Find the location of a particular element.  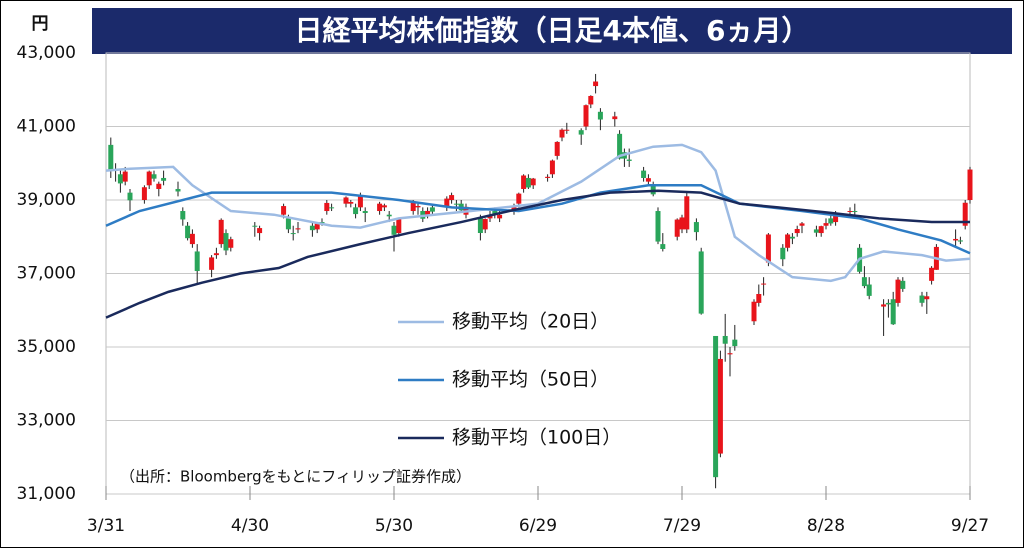

chart-title: 日経平均株価指数（日足4本値、6ヵ月） is located at coordinates (552, 30).